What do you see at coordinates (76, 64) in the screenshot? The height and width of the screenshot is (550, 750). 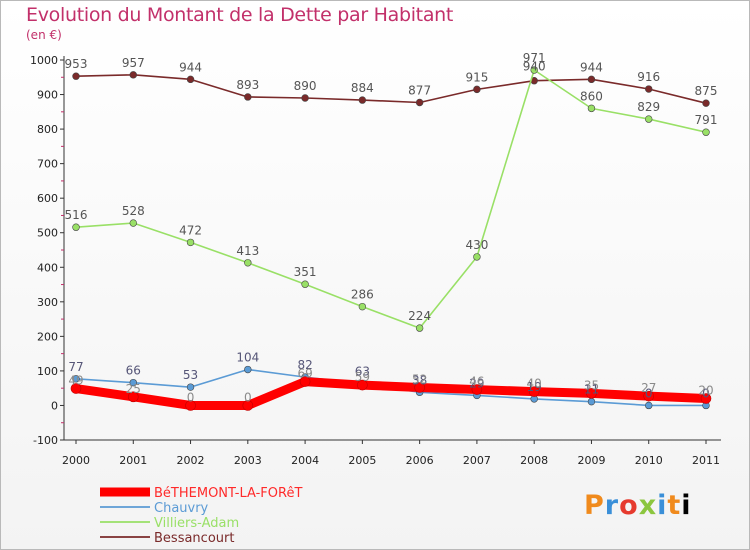 I see `data-label: 953` at bounding box center [76, 64].